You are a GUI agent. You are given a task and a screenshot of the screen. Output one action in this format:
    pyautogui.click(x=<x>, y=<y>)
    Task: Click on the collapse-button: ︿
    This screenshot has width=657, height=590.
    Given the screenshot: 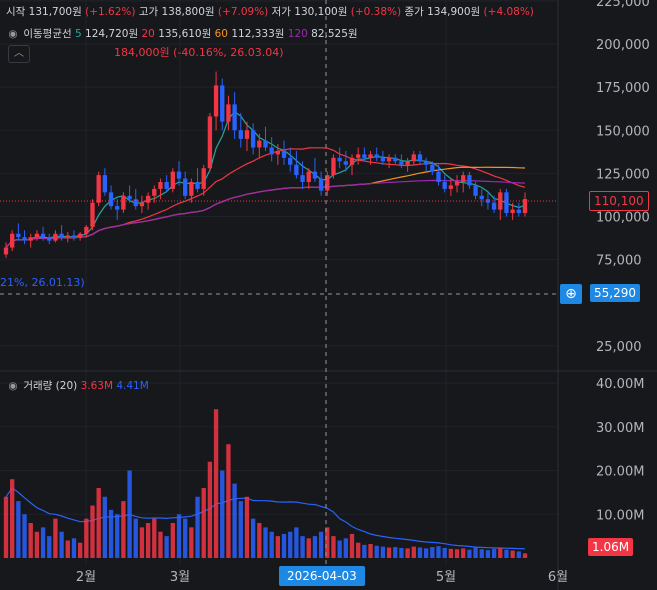 What is the action you would take?
    pyautogui.click(x=19, y=54)
    